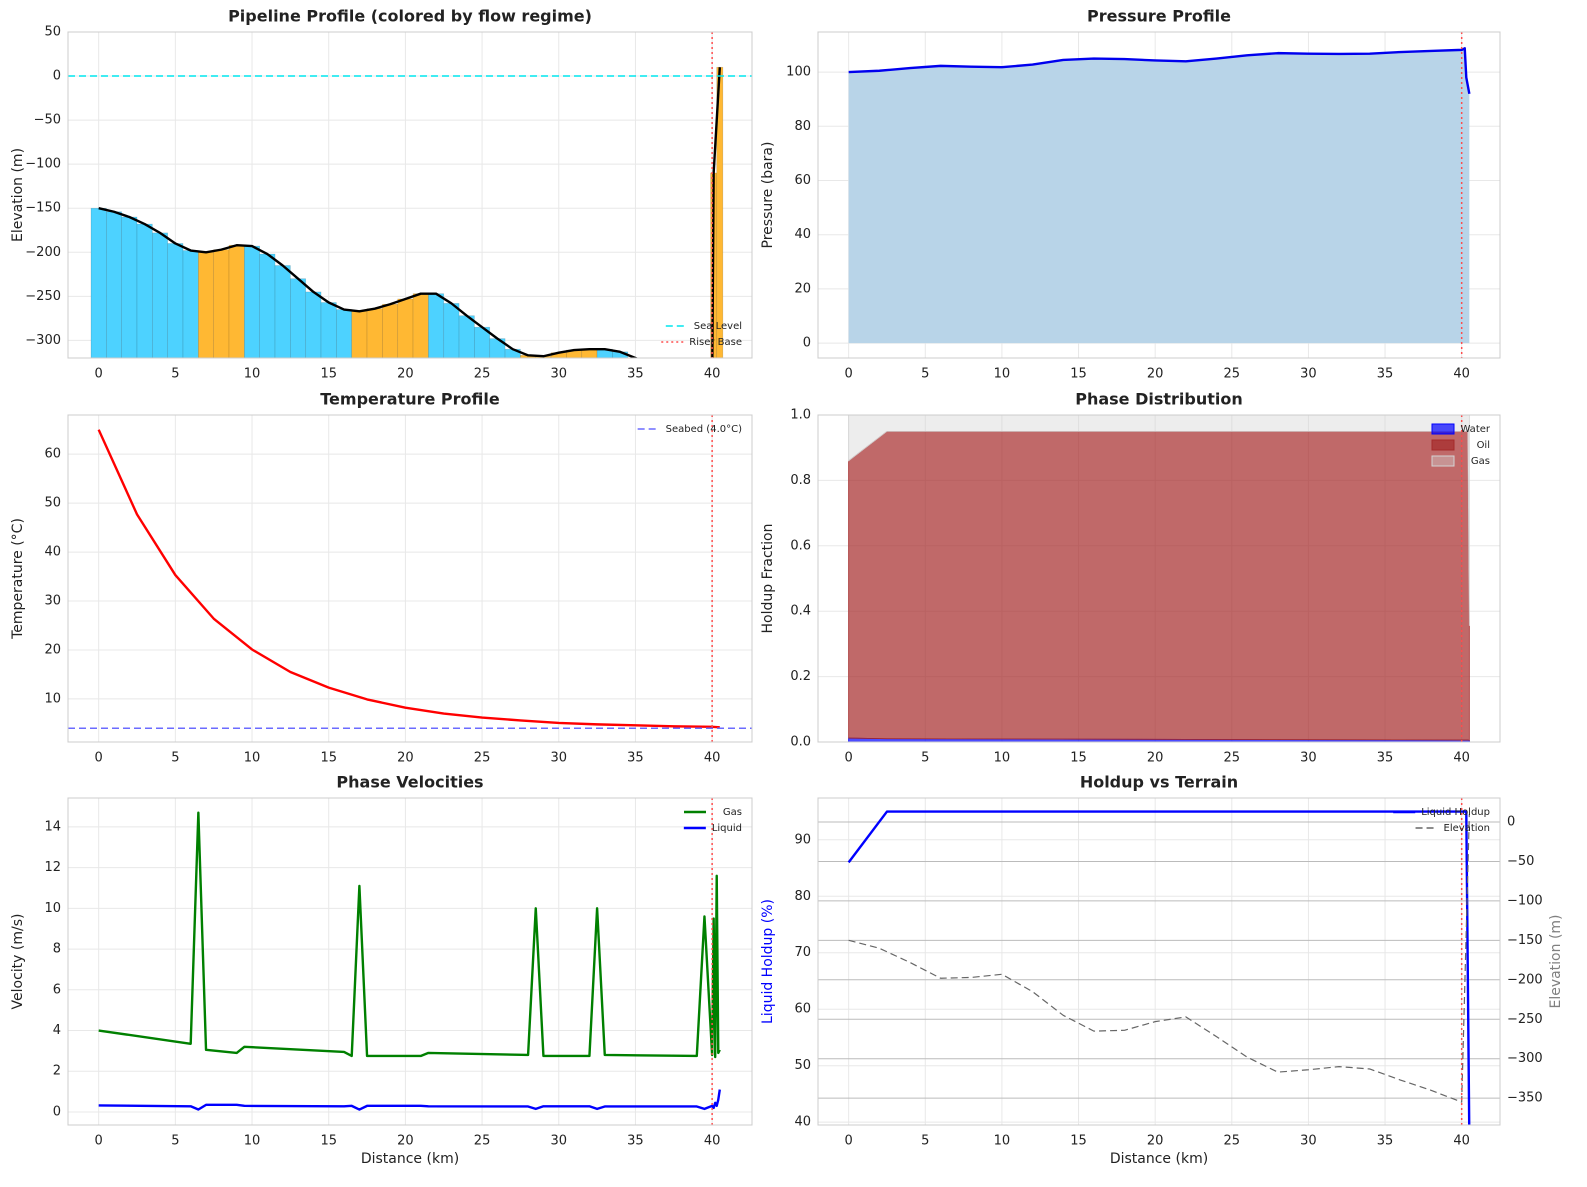  I want to click on y-tick-label: −150, so click(43, 208).